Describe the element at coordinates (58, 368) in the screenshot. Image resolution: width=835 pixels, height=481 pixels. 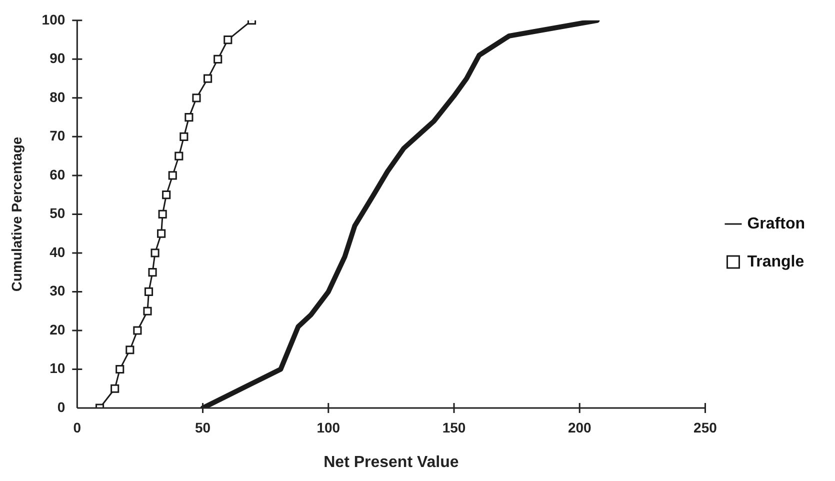
I see `y-tick-label: 10` at that location.